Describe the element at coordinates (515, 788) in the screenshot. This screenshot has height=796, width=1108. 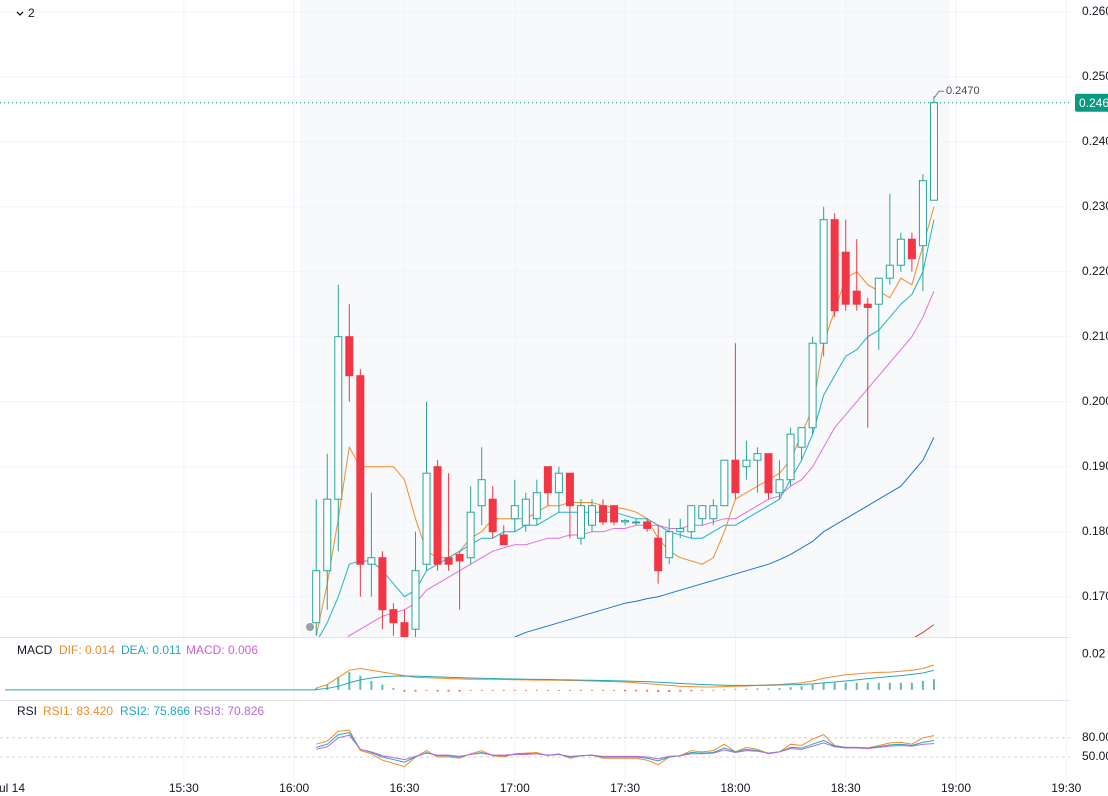
I see `x-tick-label: 17:00` at that location.